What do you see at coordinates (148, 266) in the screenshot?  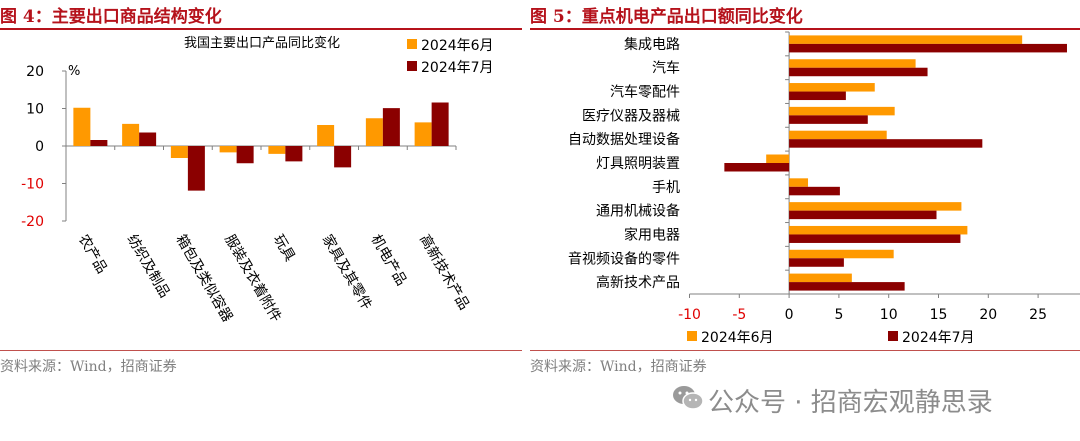 I see `x-tick-label: 纺织及制品` at bounding box center [148, 266].